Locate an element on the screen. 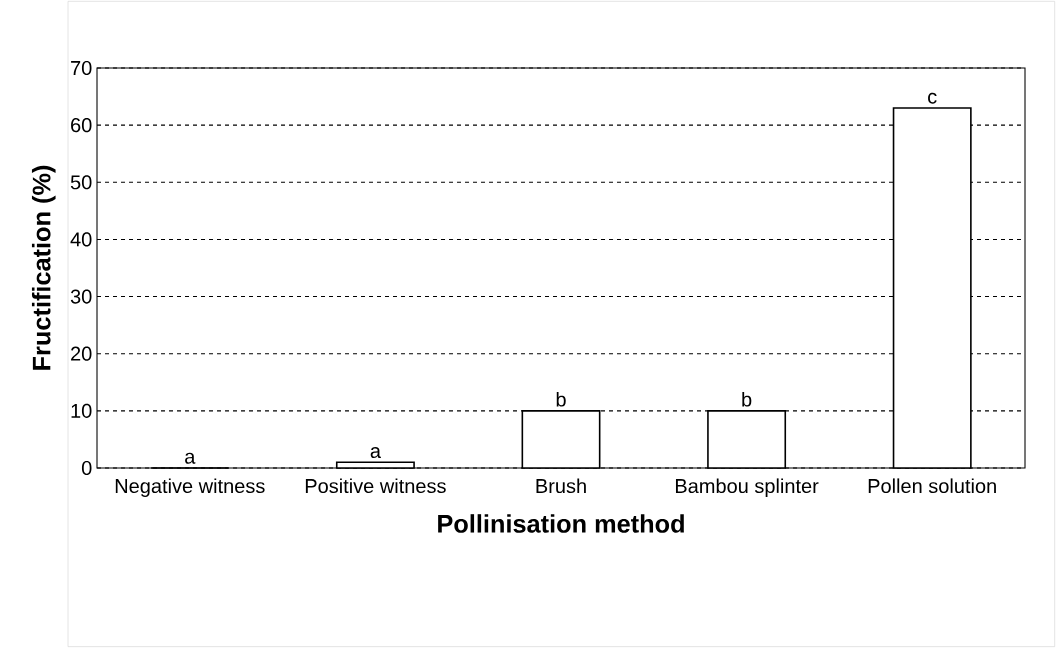  y-tick-label: 70 is located at coordinates (81, 68).